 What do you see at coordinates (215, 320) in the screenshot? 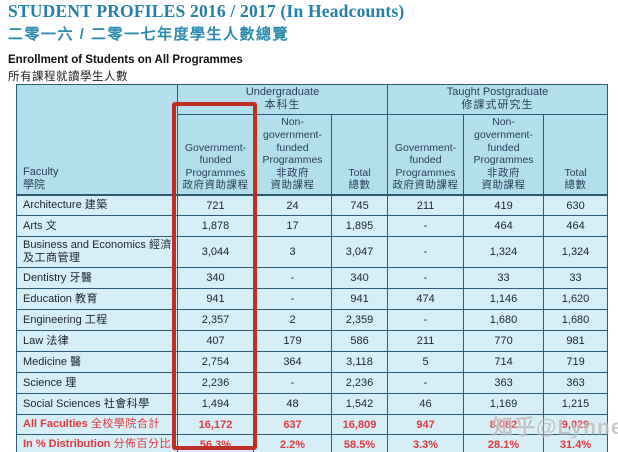
I see `value-cell: 2,357` at bounding box center [215, 320].